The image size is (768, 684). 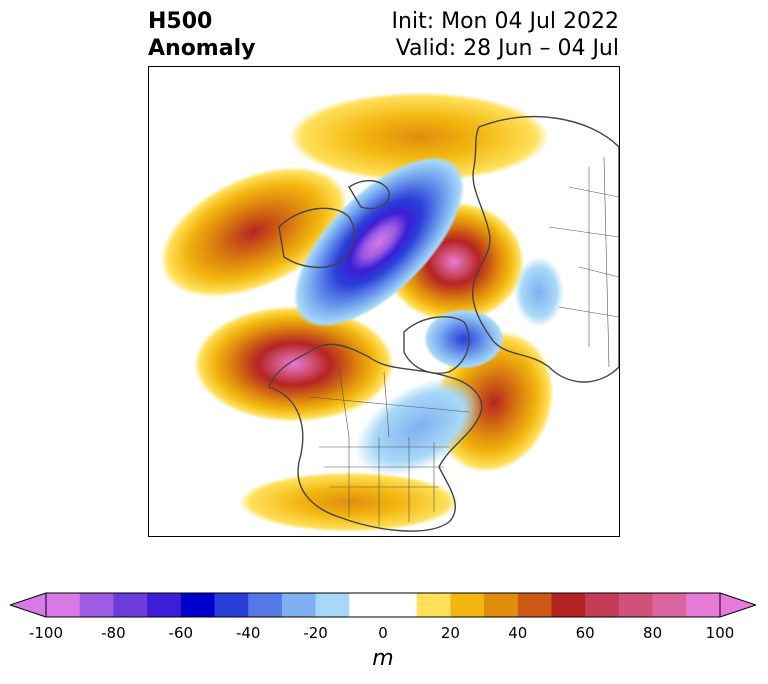 I want to click on colorbar-outline, so click(x=383, y=605).